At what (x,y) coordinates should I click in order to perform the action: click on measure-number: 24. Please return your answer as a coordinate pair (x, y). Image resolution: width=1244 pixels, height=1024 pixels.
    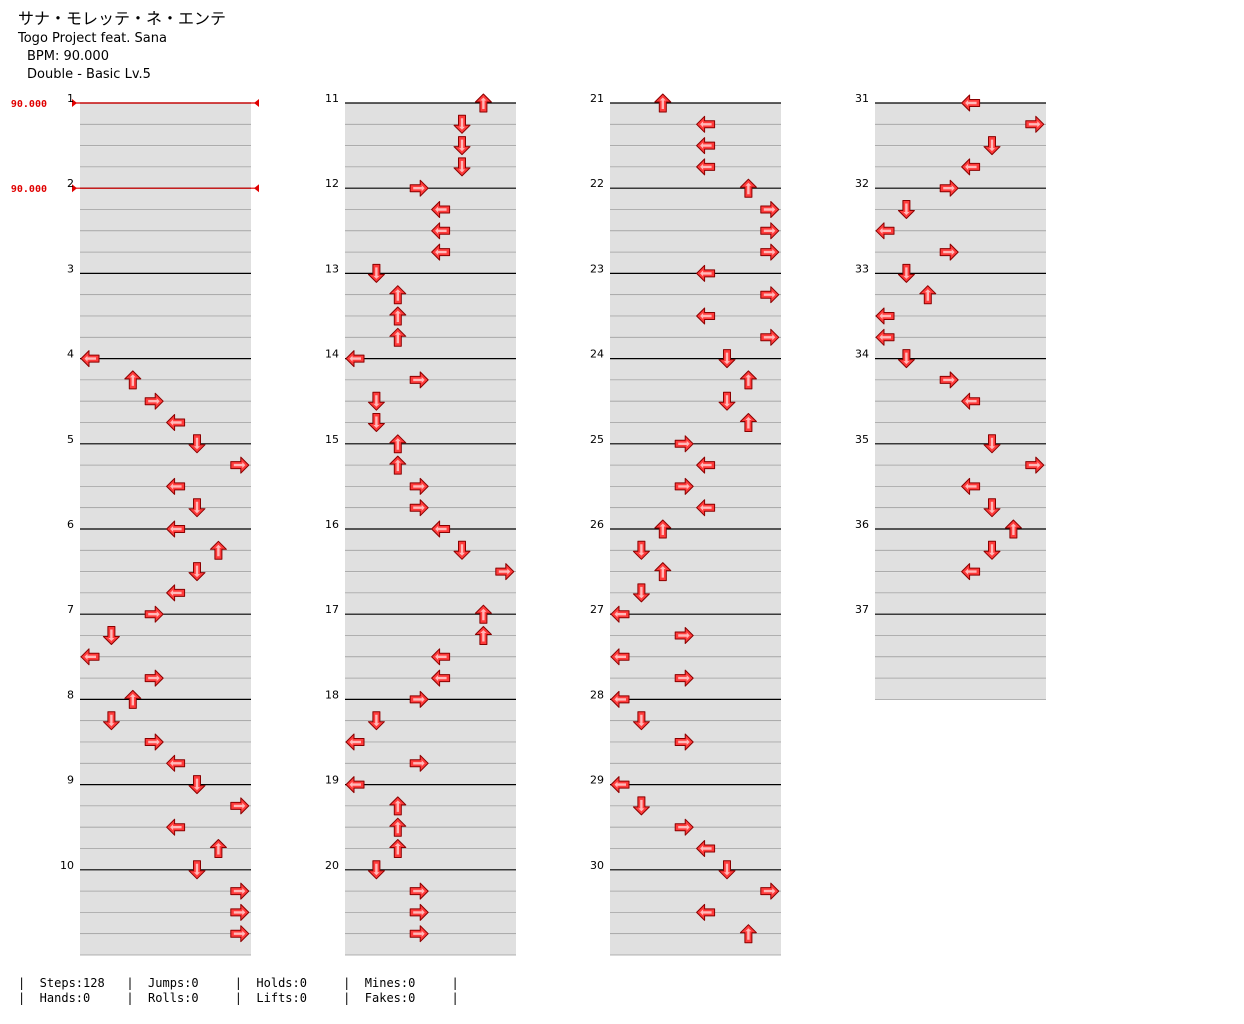
    Looking at the image, I should click on (597, 354).